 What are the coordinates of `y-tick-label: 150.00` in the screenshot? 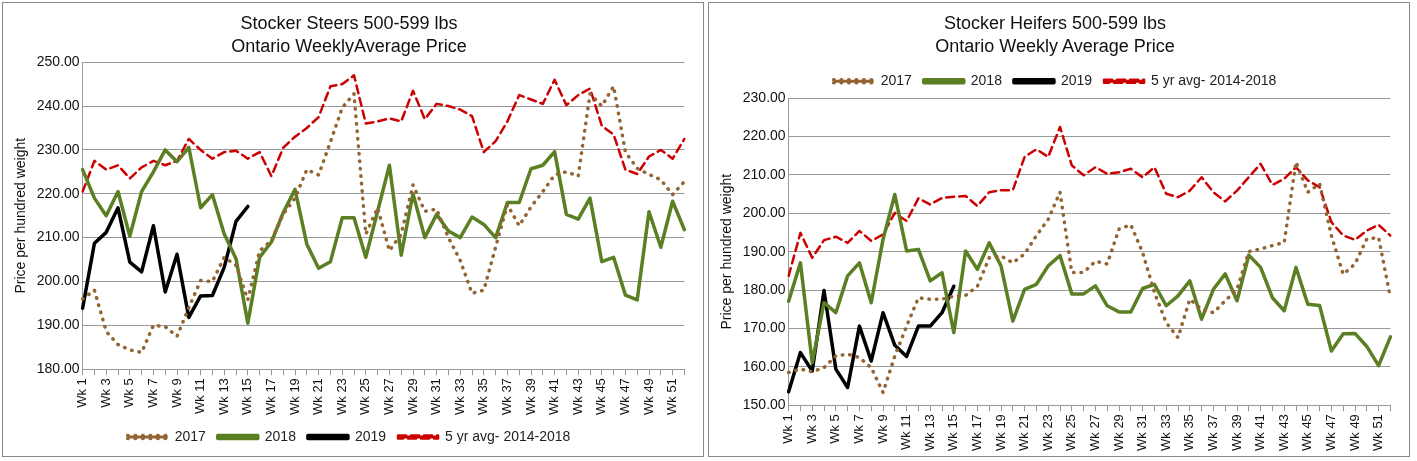 It's located at (764, 404).